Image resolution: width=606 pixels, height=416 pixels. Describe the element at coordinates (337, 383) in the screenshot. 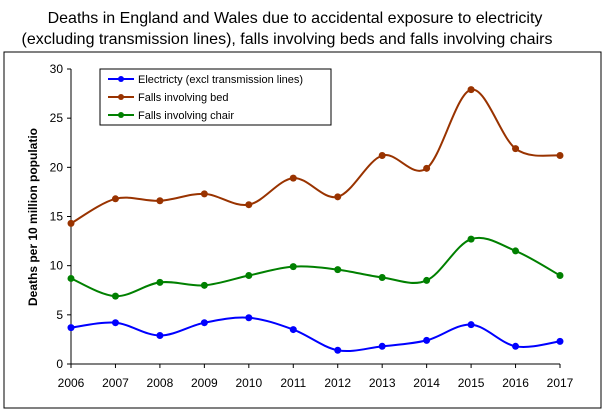

I see `x-tick-label: 2012` at that location.